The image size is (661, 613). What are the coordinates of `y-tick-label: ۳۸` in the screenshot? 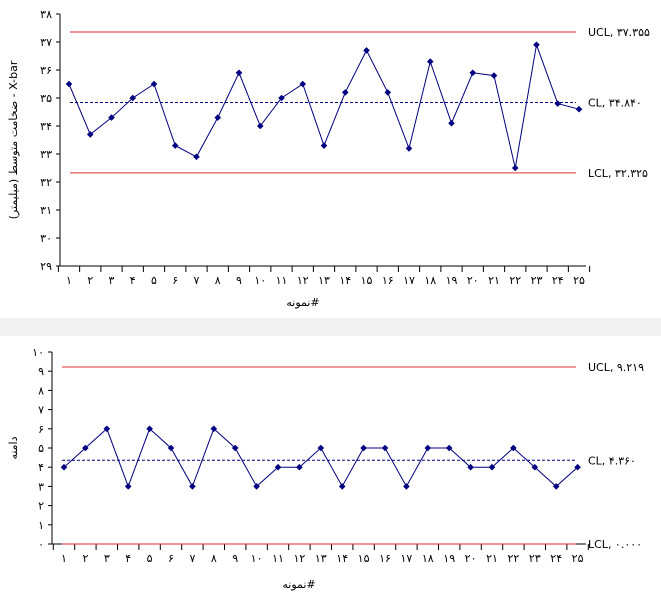 It's located at (46, 14).